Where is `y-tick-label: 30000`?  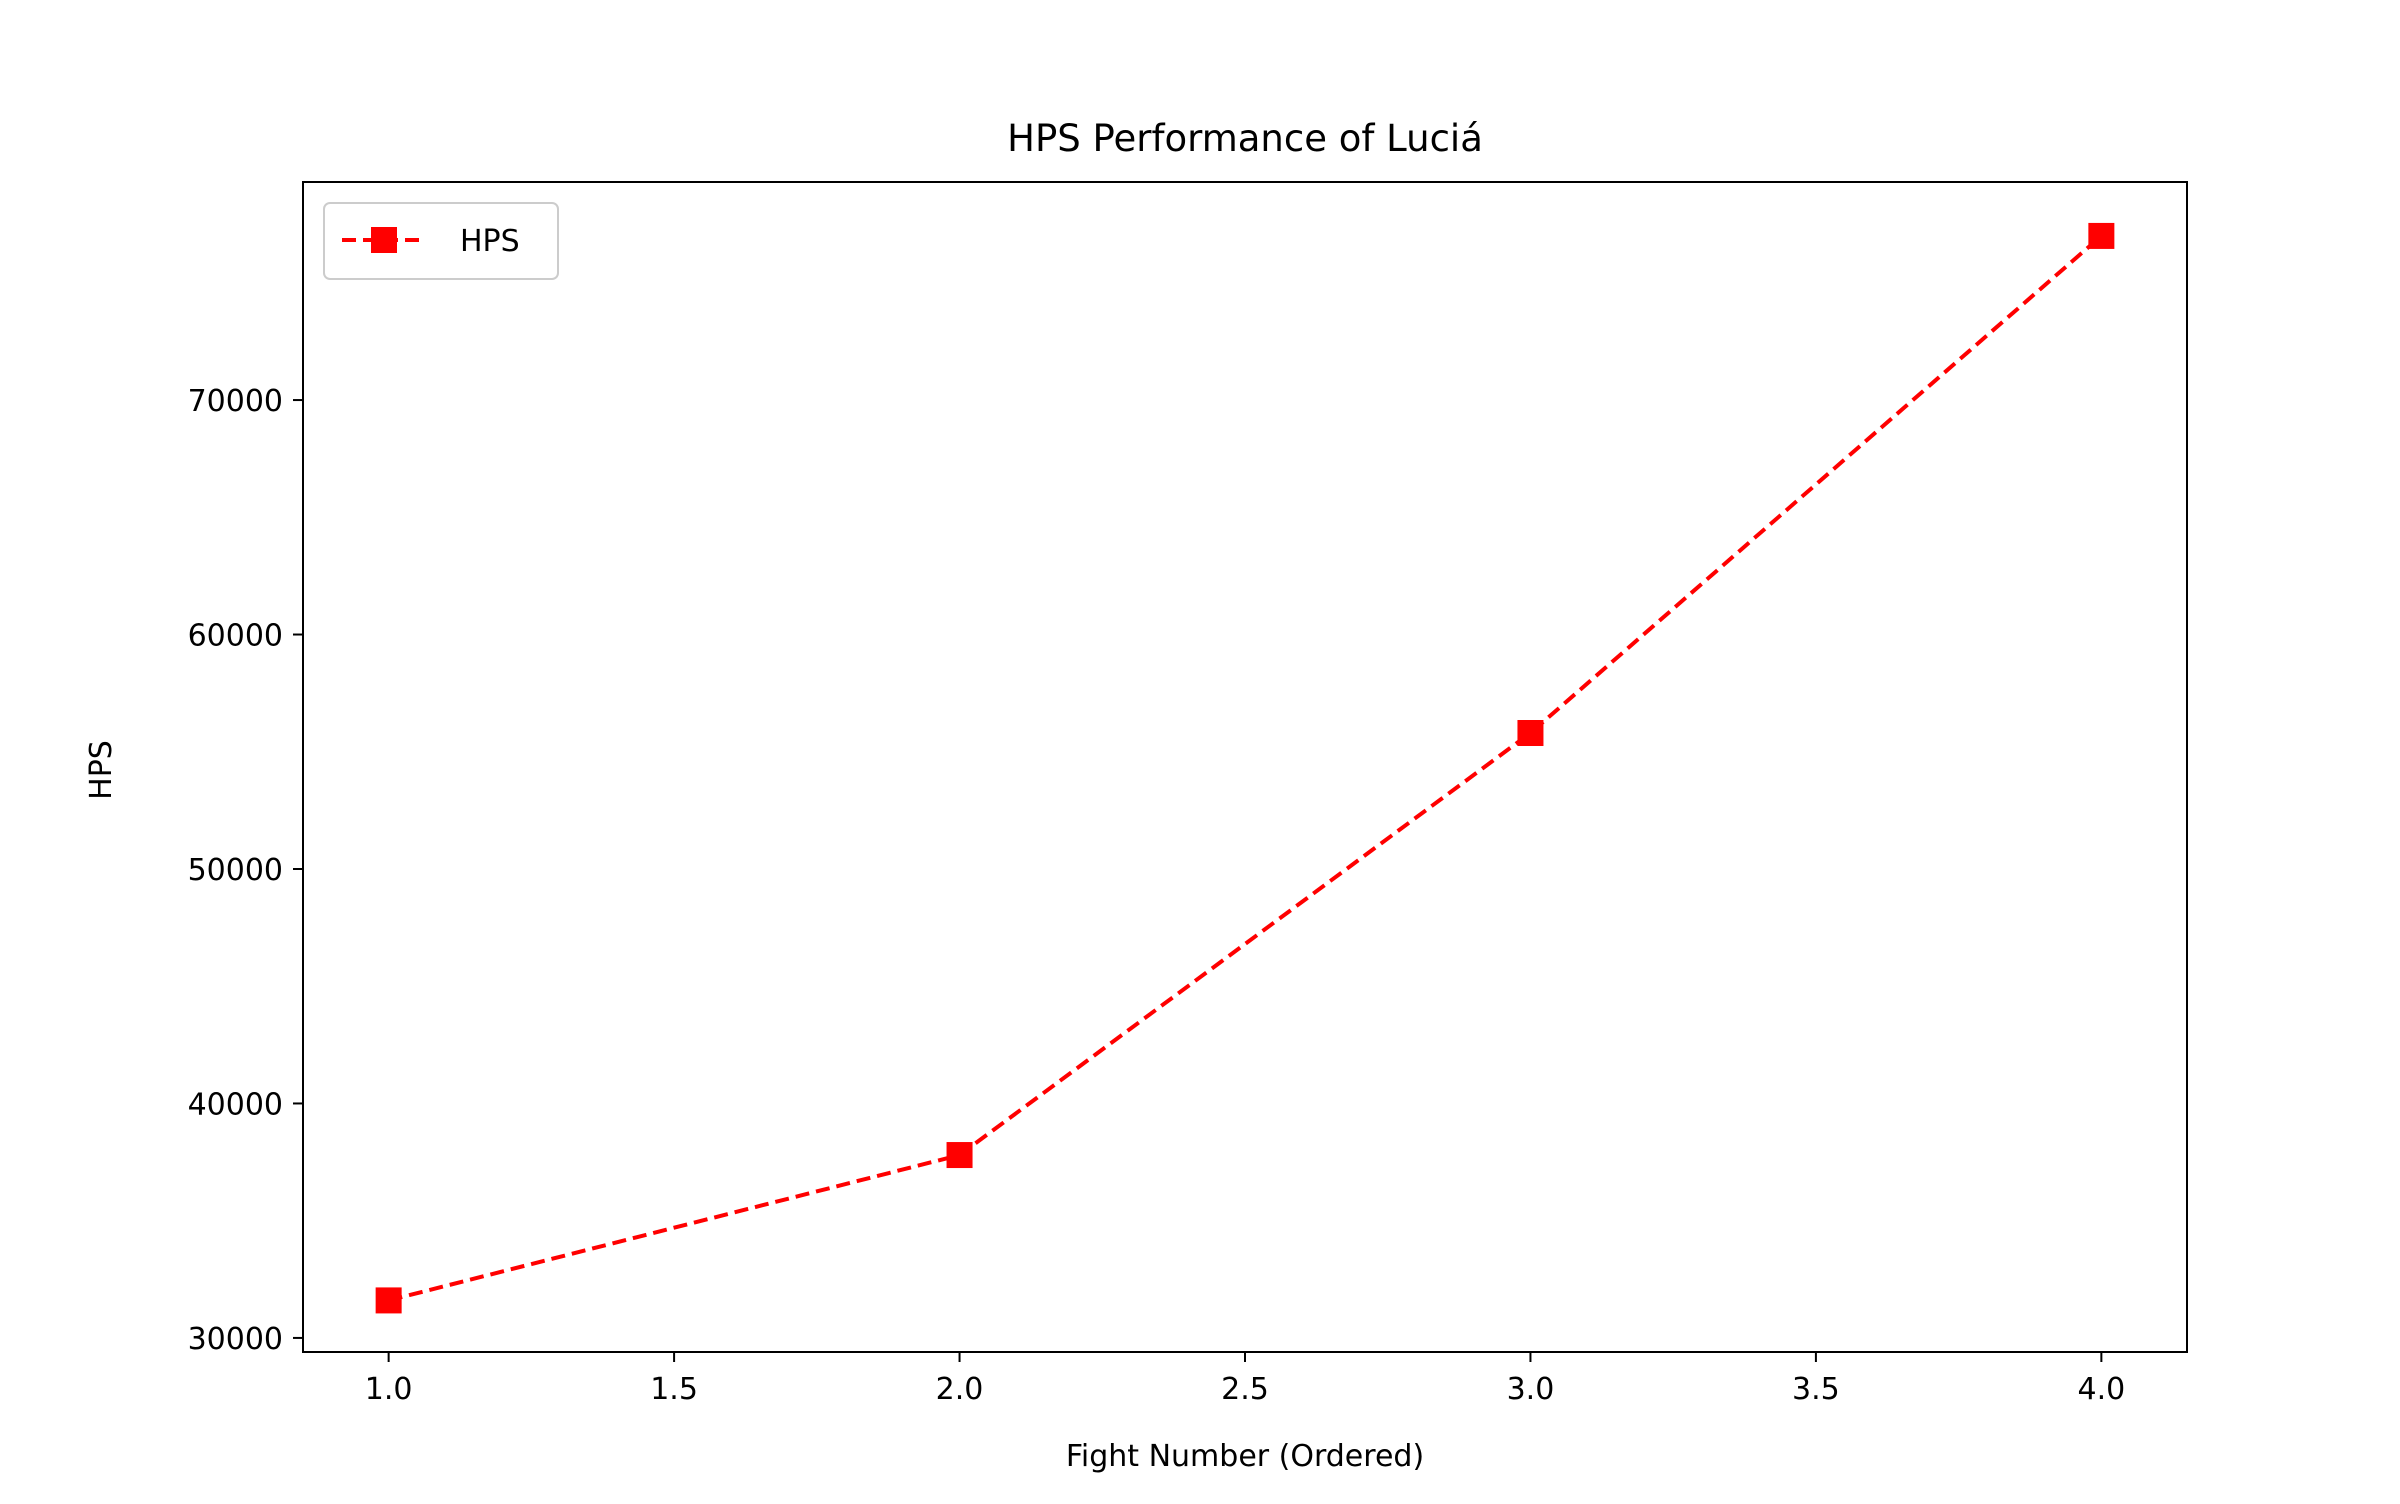
y-tick-label: 30000 is located at coordinates (235, 1339).